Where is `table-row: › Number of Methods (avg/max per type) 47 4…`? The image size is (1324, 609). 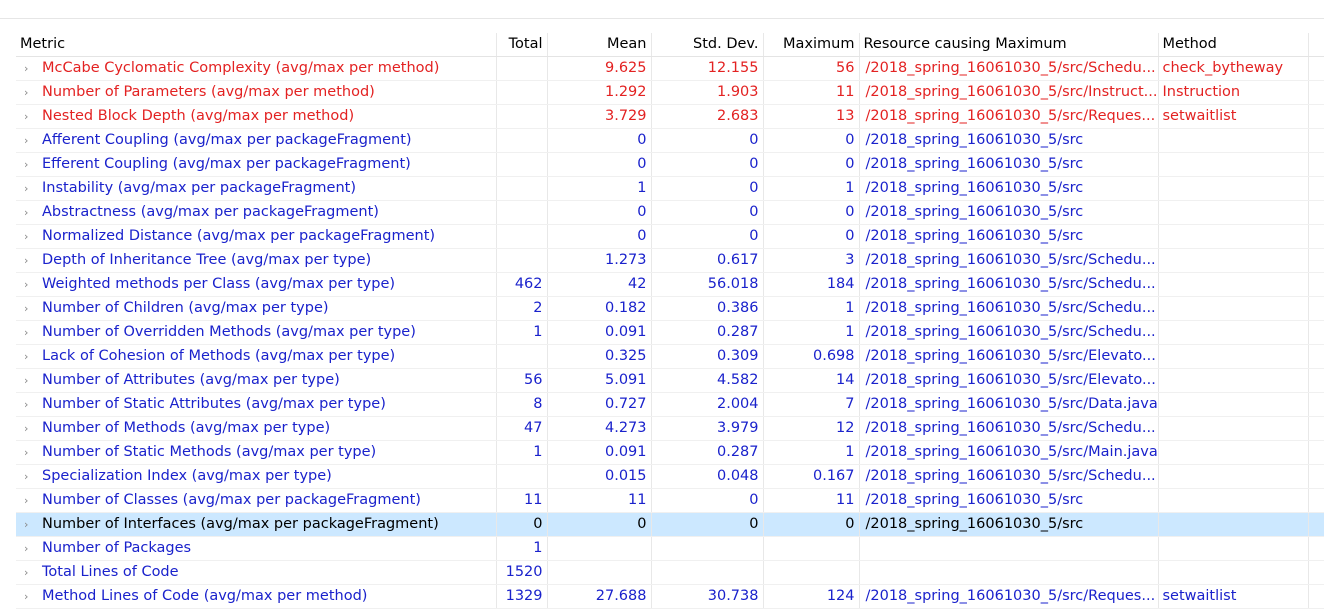
table-row: › Number of Methods (avg/max per type) 47 4… is located at coordinates (670, 428).